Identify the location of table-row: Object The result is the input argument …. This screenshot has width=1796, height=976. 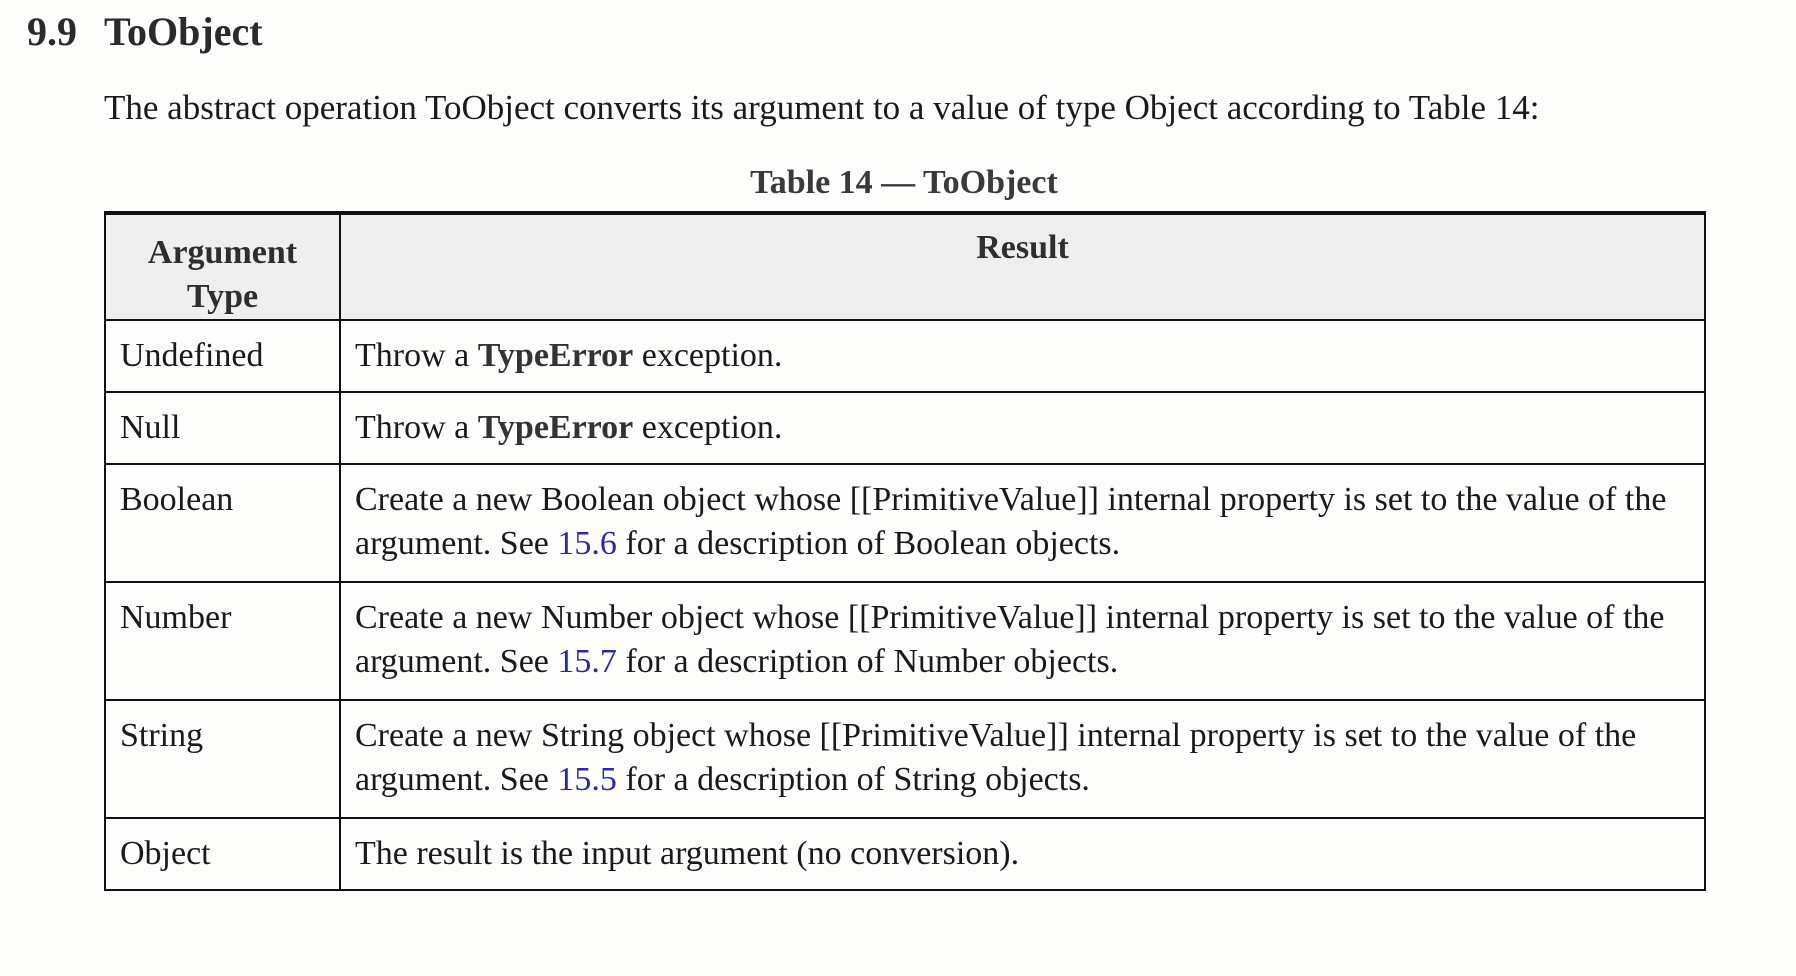
(905, 854).